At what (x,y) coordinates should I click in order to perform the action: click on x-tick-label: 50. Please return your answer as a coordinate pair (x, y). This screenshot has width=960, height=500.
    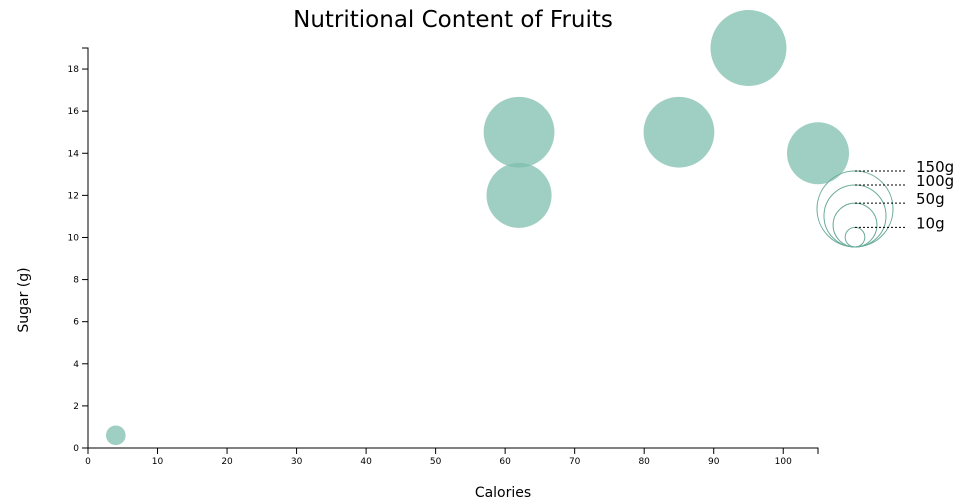
    Looking at the image, I should click on (436, 462).